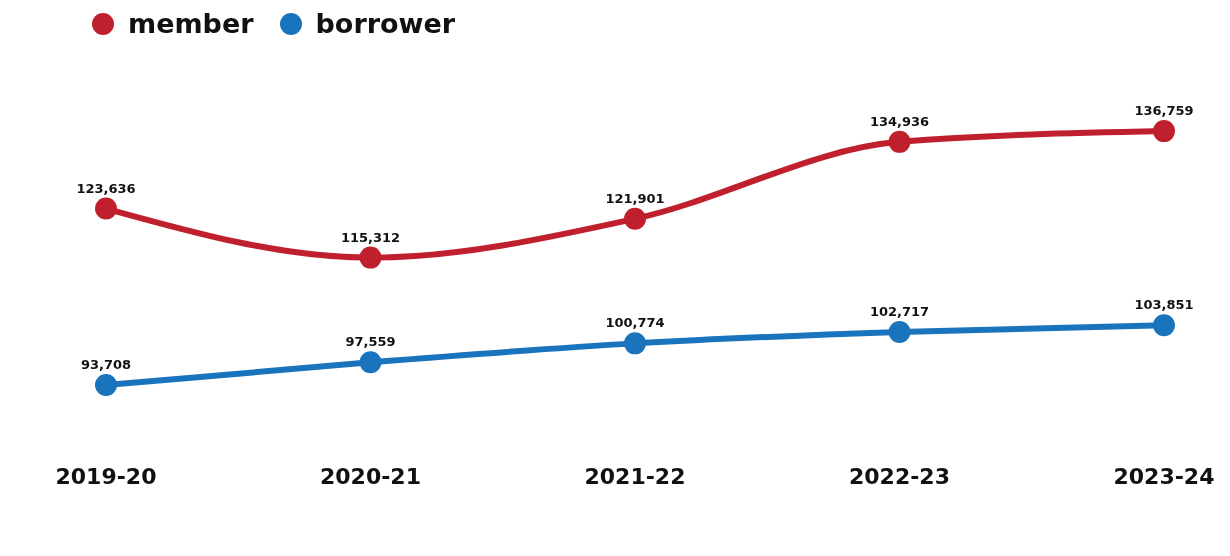  What do you see at coordinates (370, 476) in the screenshot?
I see `x-tick-label: 2020-21` at bounding box center [370, 476].